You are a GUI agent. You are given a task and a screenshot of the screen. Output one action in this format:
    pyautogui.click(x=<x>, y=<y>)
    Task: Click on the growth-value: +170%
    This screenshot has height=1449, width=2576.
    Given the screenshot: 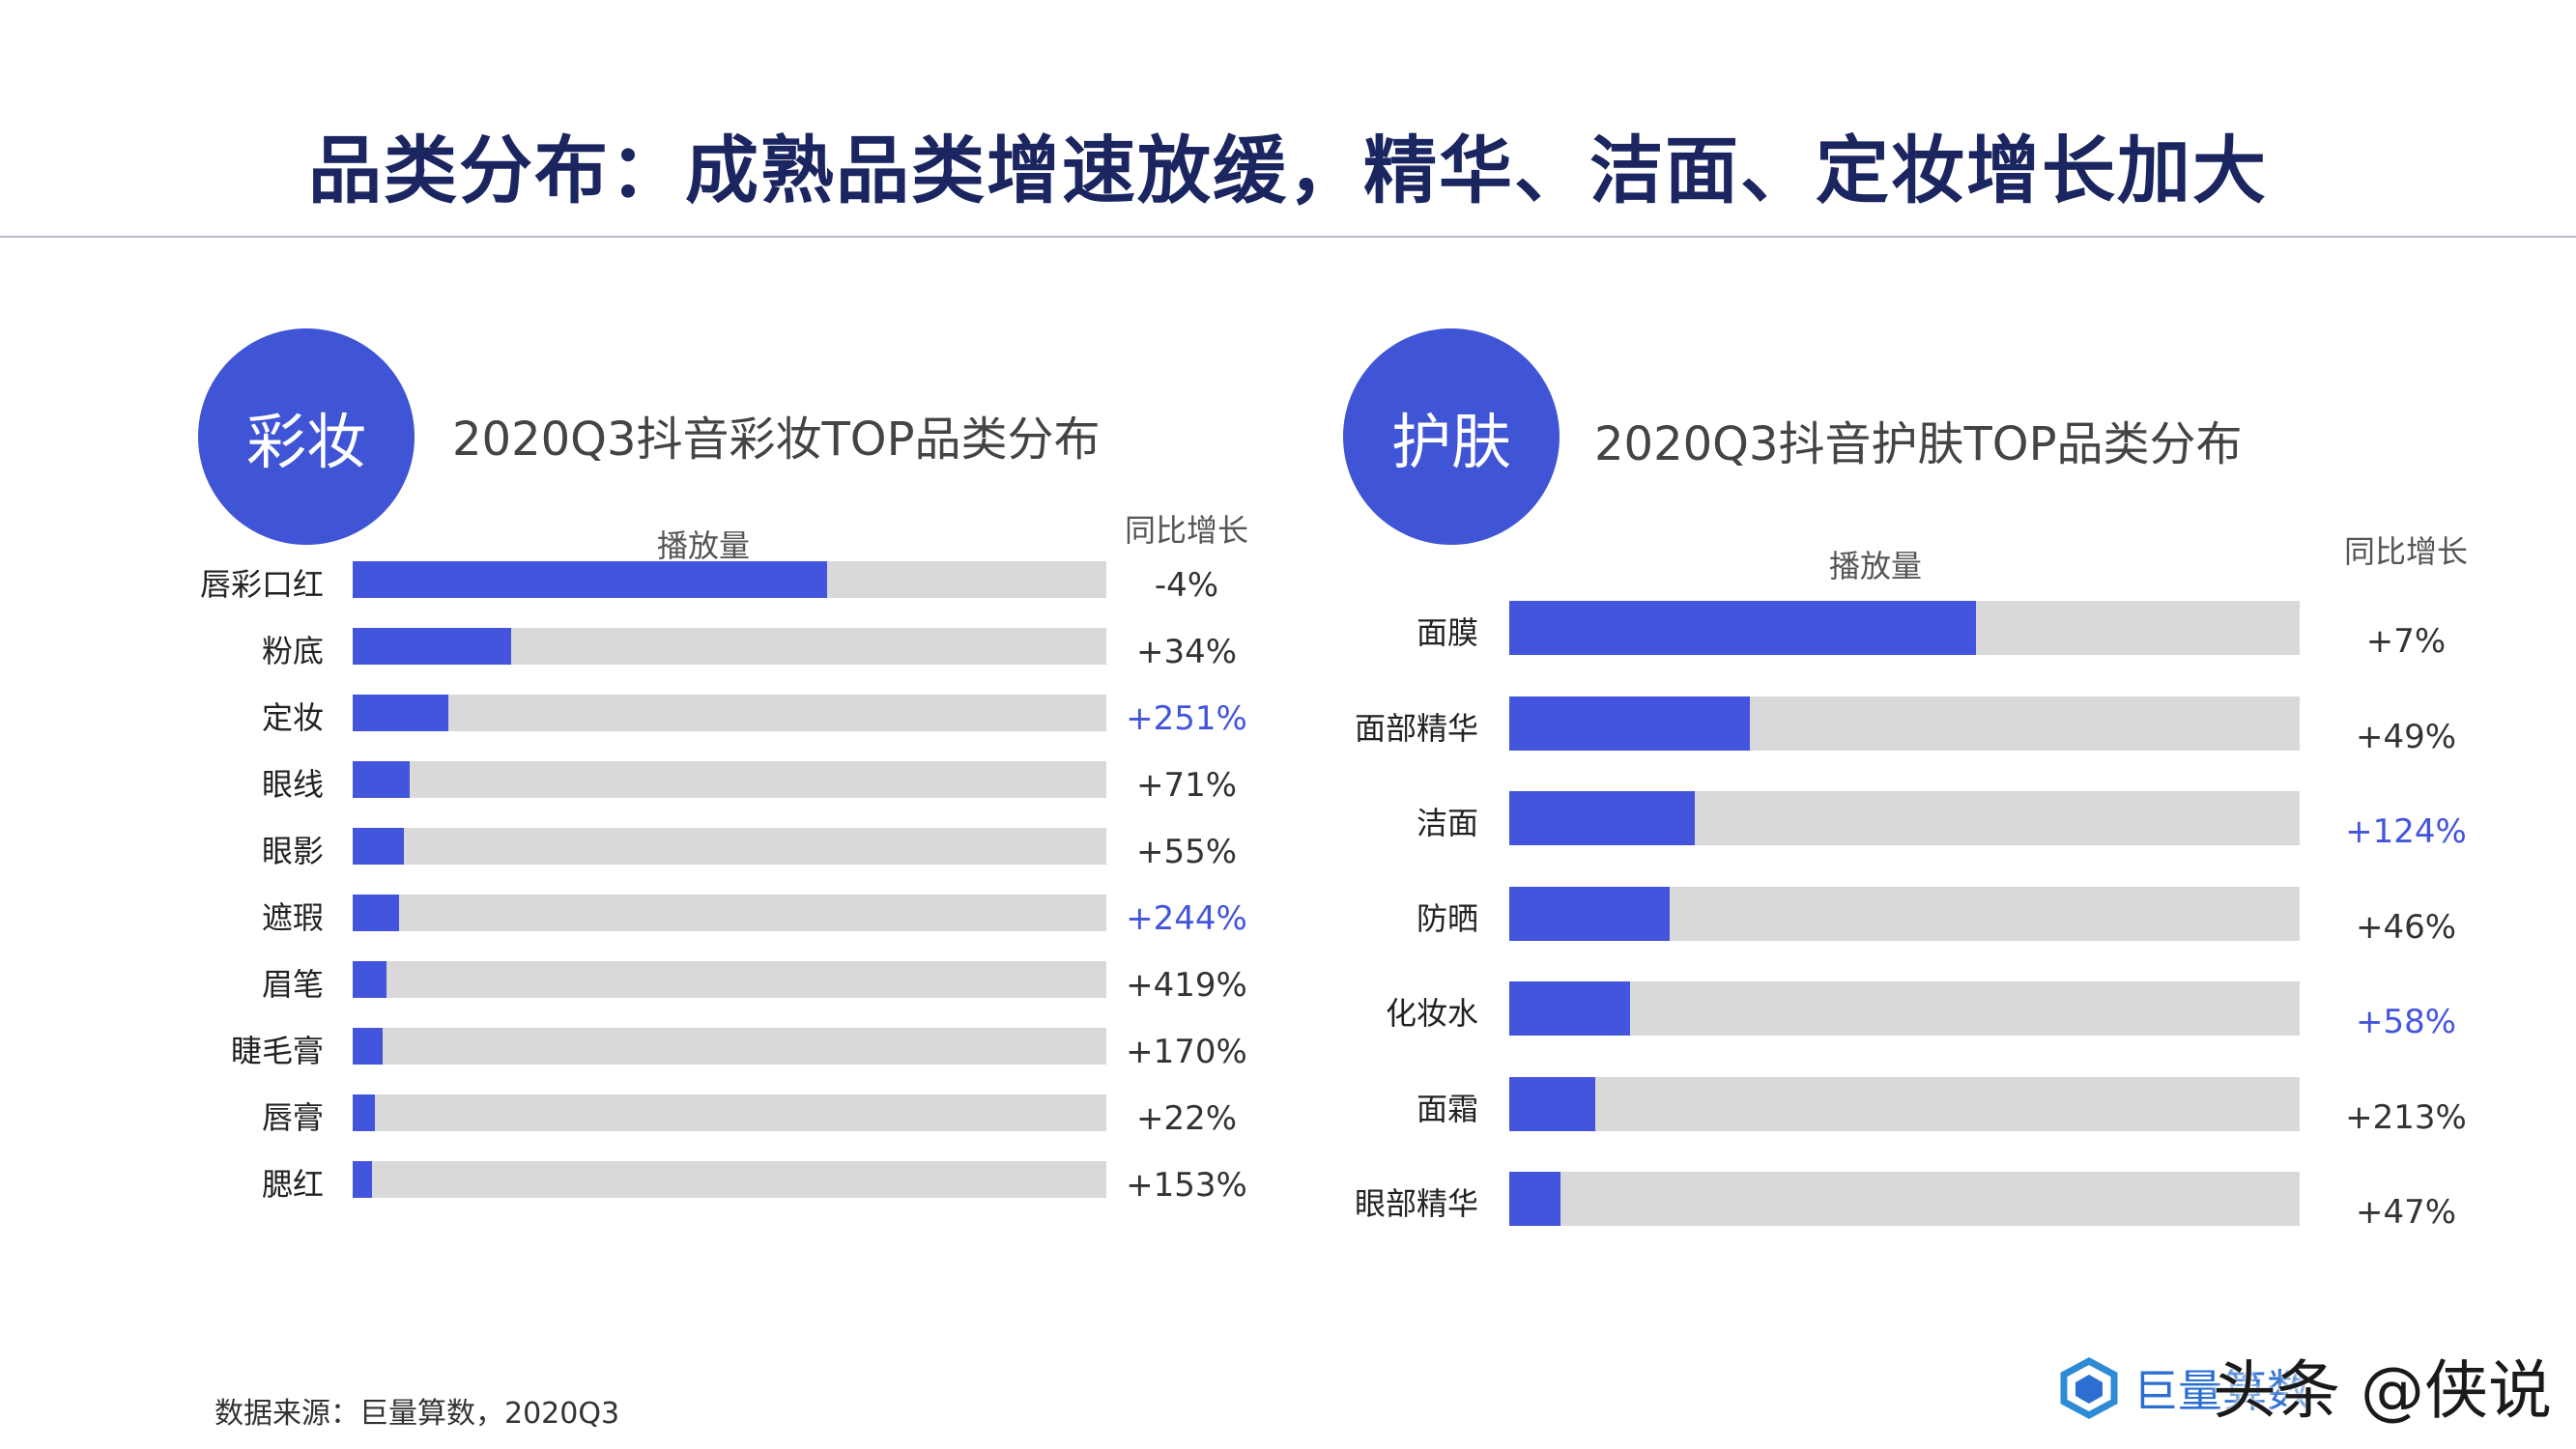 What is the action you would take?
    pyautogui.click(x=1187, y=1052)
    